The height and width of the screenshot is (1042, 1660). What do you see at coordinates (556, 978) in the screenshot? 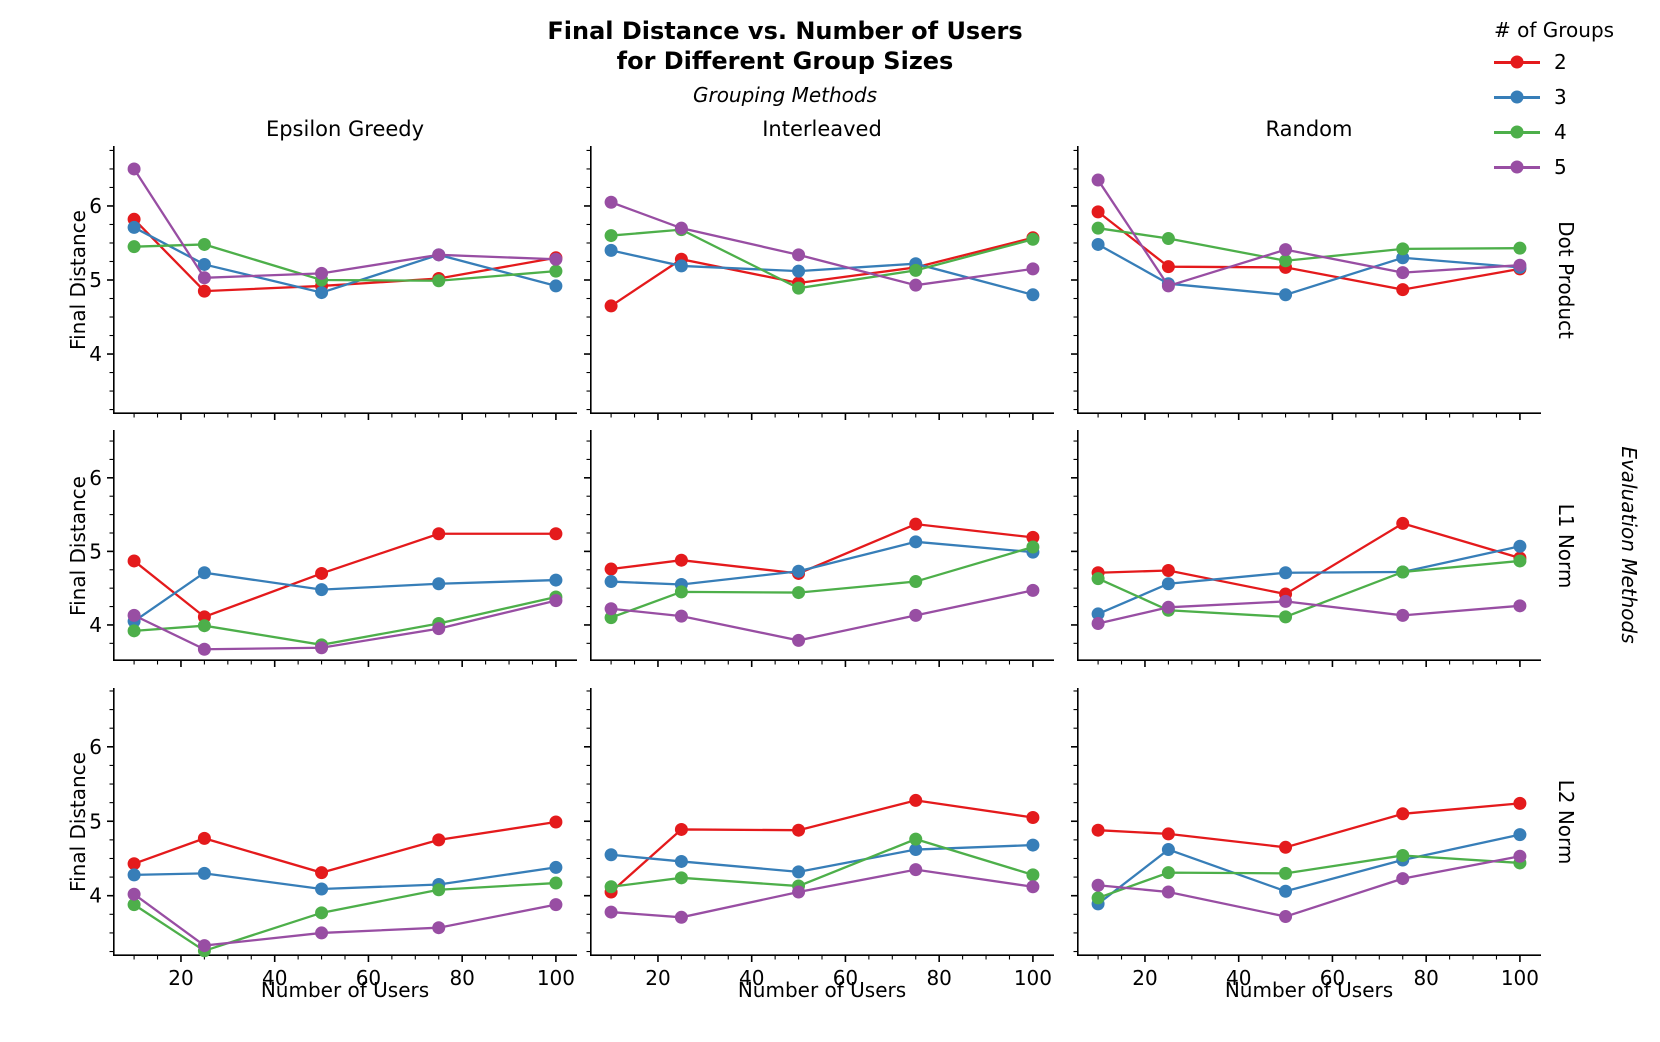
I see `x-tick-label: 100` at bounding box center [556, 978].